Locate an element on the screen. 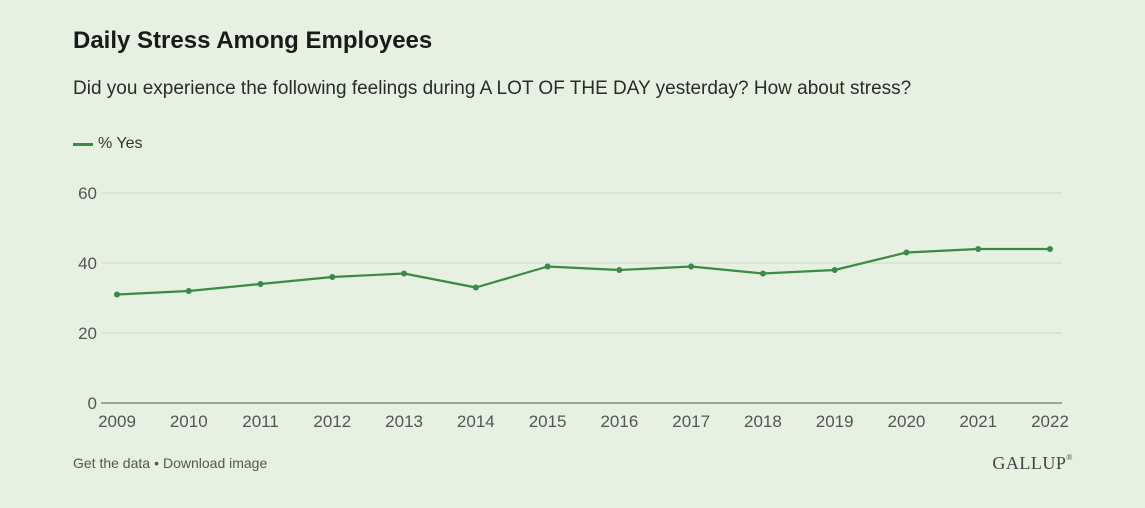 The image size is (1145, 508). y-tick-label-60: 60 is located at coordinates (87, 193).